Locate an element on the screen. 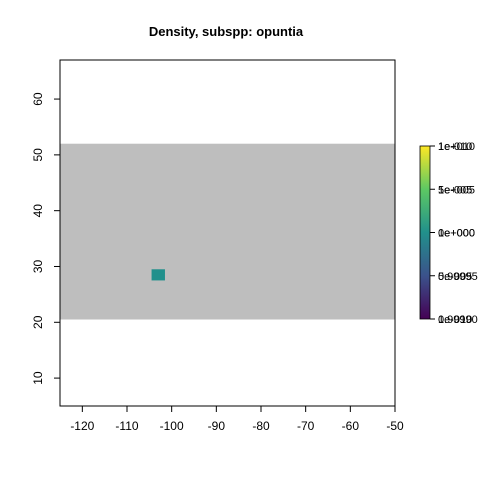 The height and width of the screenshot is (480, 480). x-tick-label: -60 is located at coordinates (351, 426).